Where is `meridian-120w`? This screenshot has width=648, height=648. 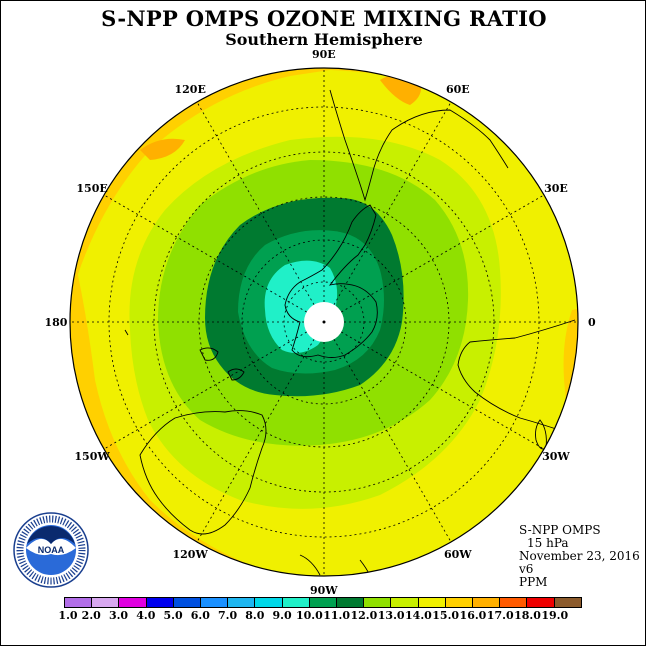
meridian-120w is located at coordinates (255, 441).